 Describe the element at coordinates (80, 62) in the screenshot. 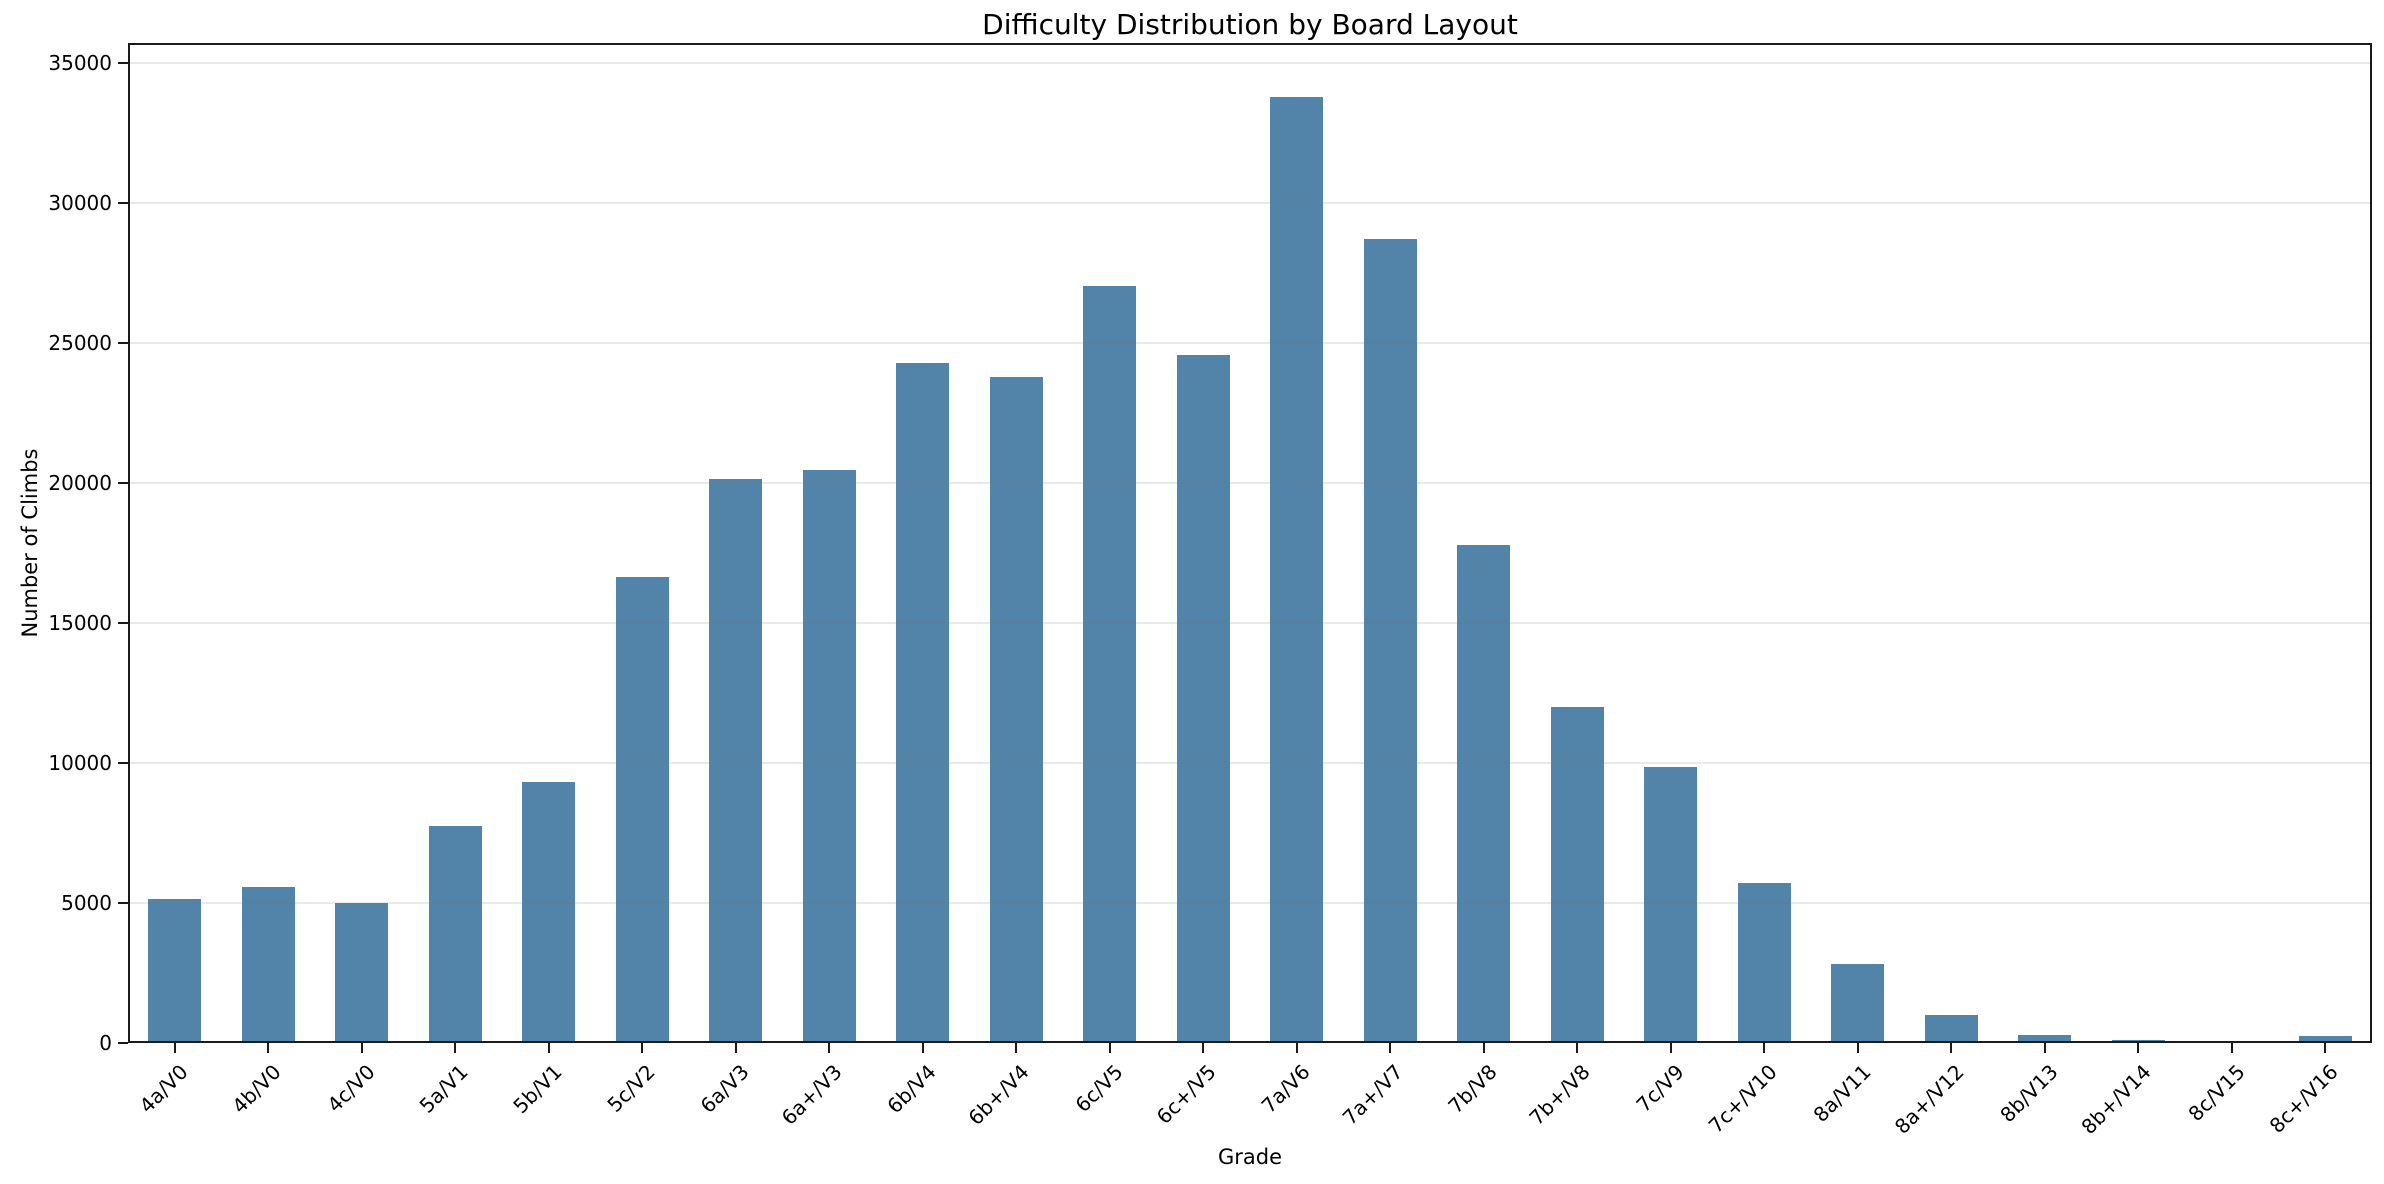

I see `y-tick-label-35000: 35000` at that location.